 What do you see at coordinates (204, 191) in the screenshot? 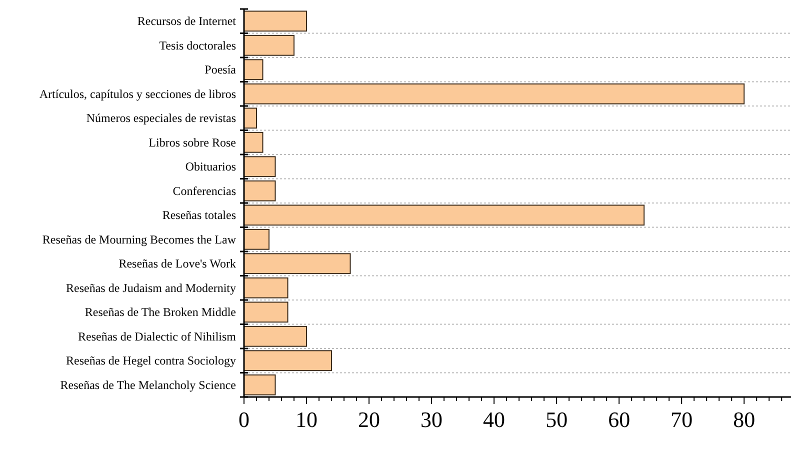
I see `y-tick-label: Conferencias` at bounding box center [204, 191].